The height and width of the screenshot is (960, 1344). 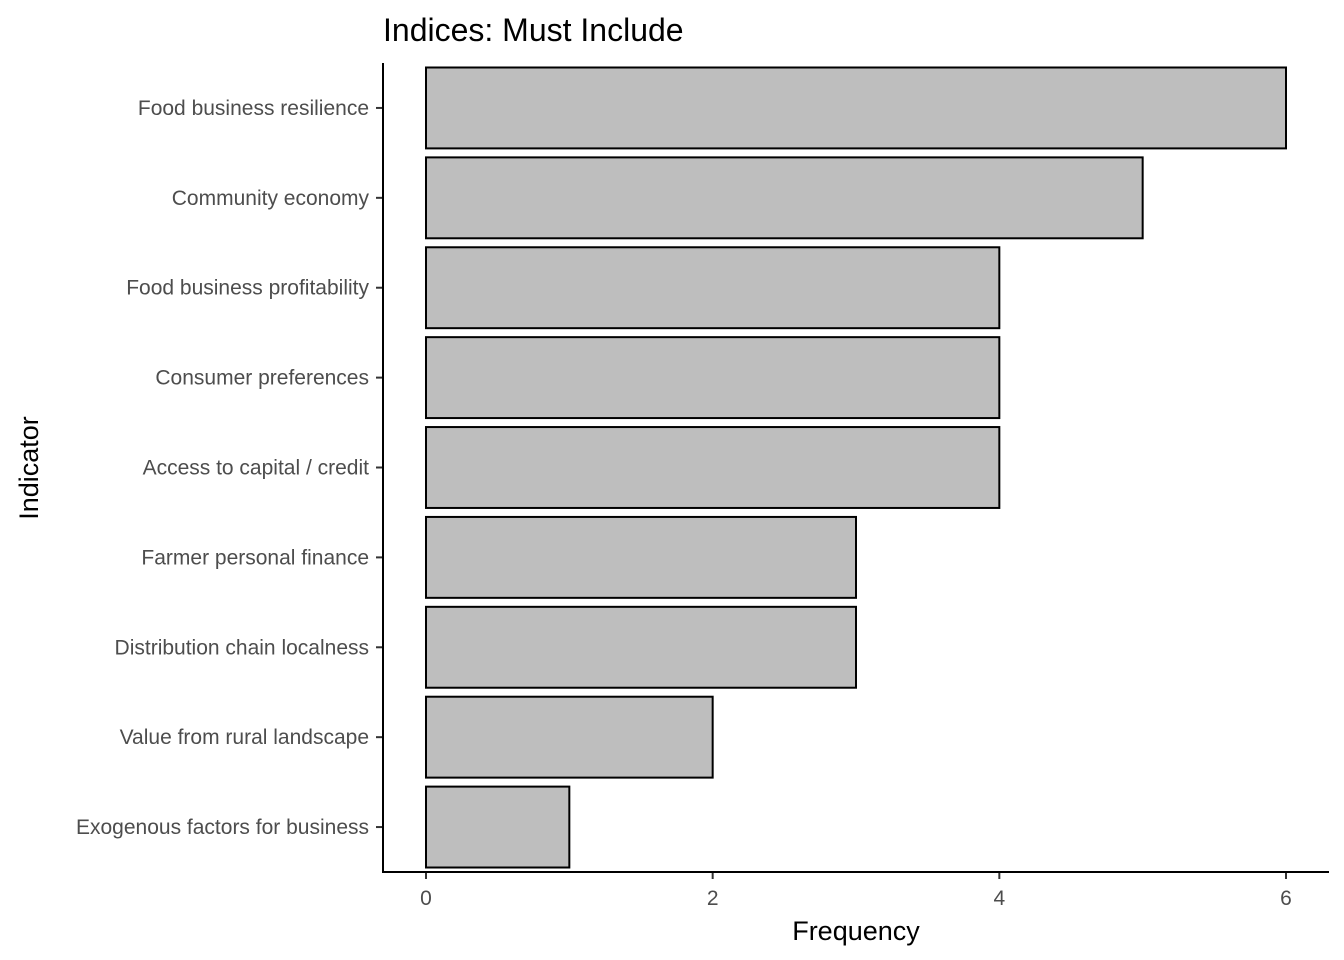 What do you see at coordinates (29, 468) in the screenshot?
I see `y-axis-title: Indicator` at bounding box center [29, 468].